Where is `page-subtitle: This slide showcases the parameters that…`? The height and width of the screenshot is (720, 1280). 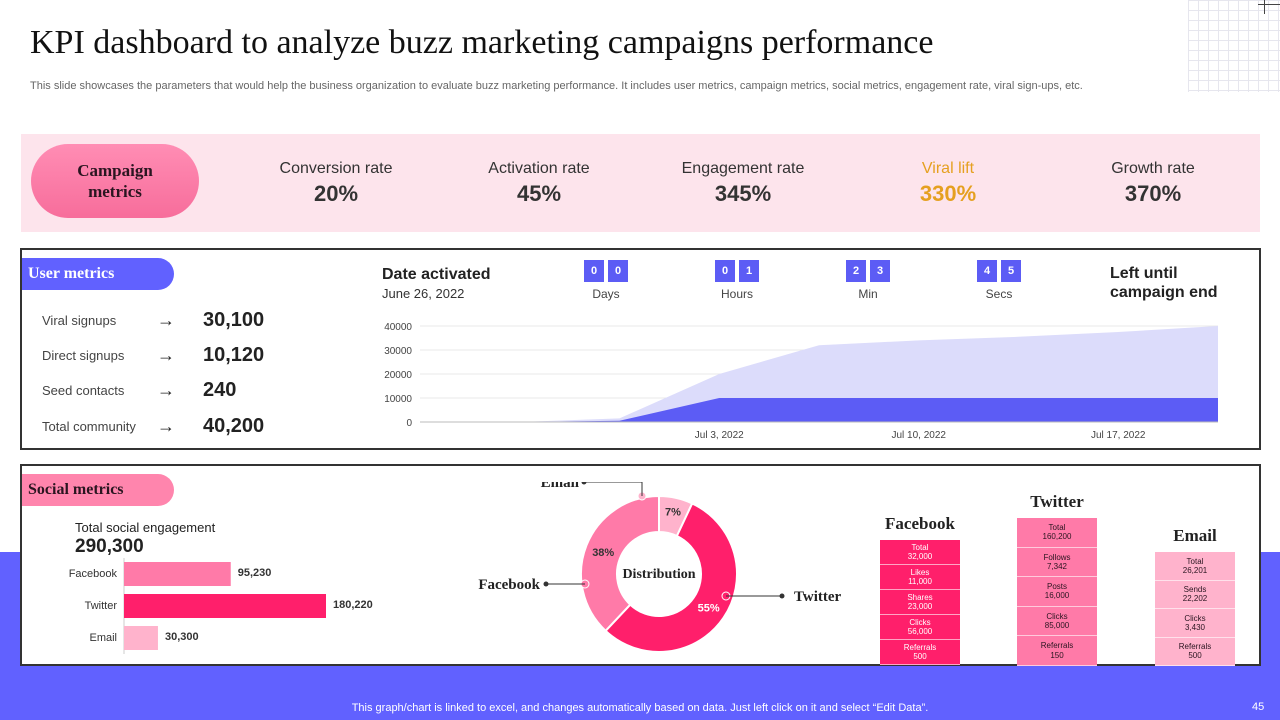 page-subtitle: This slide showcases the parameters that… is located at coordinates (556, 86).